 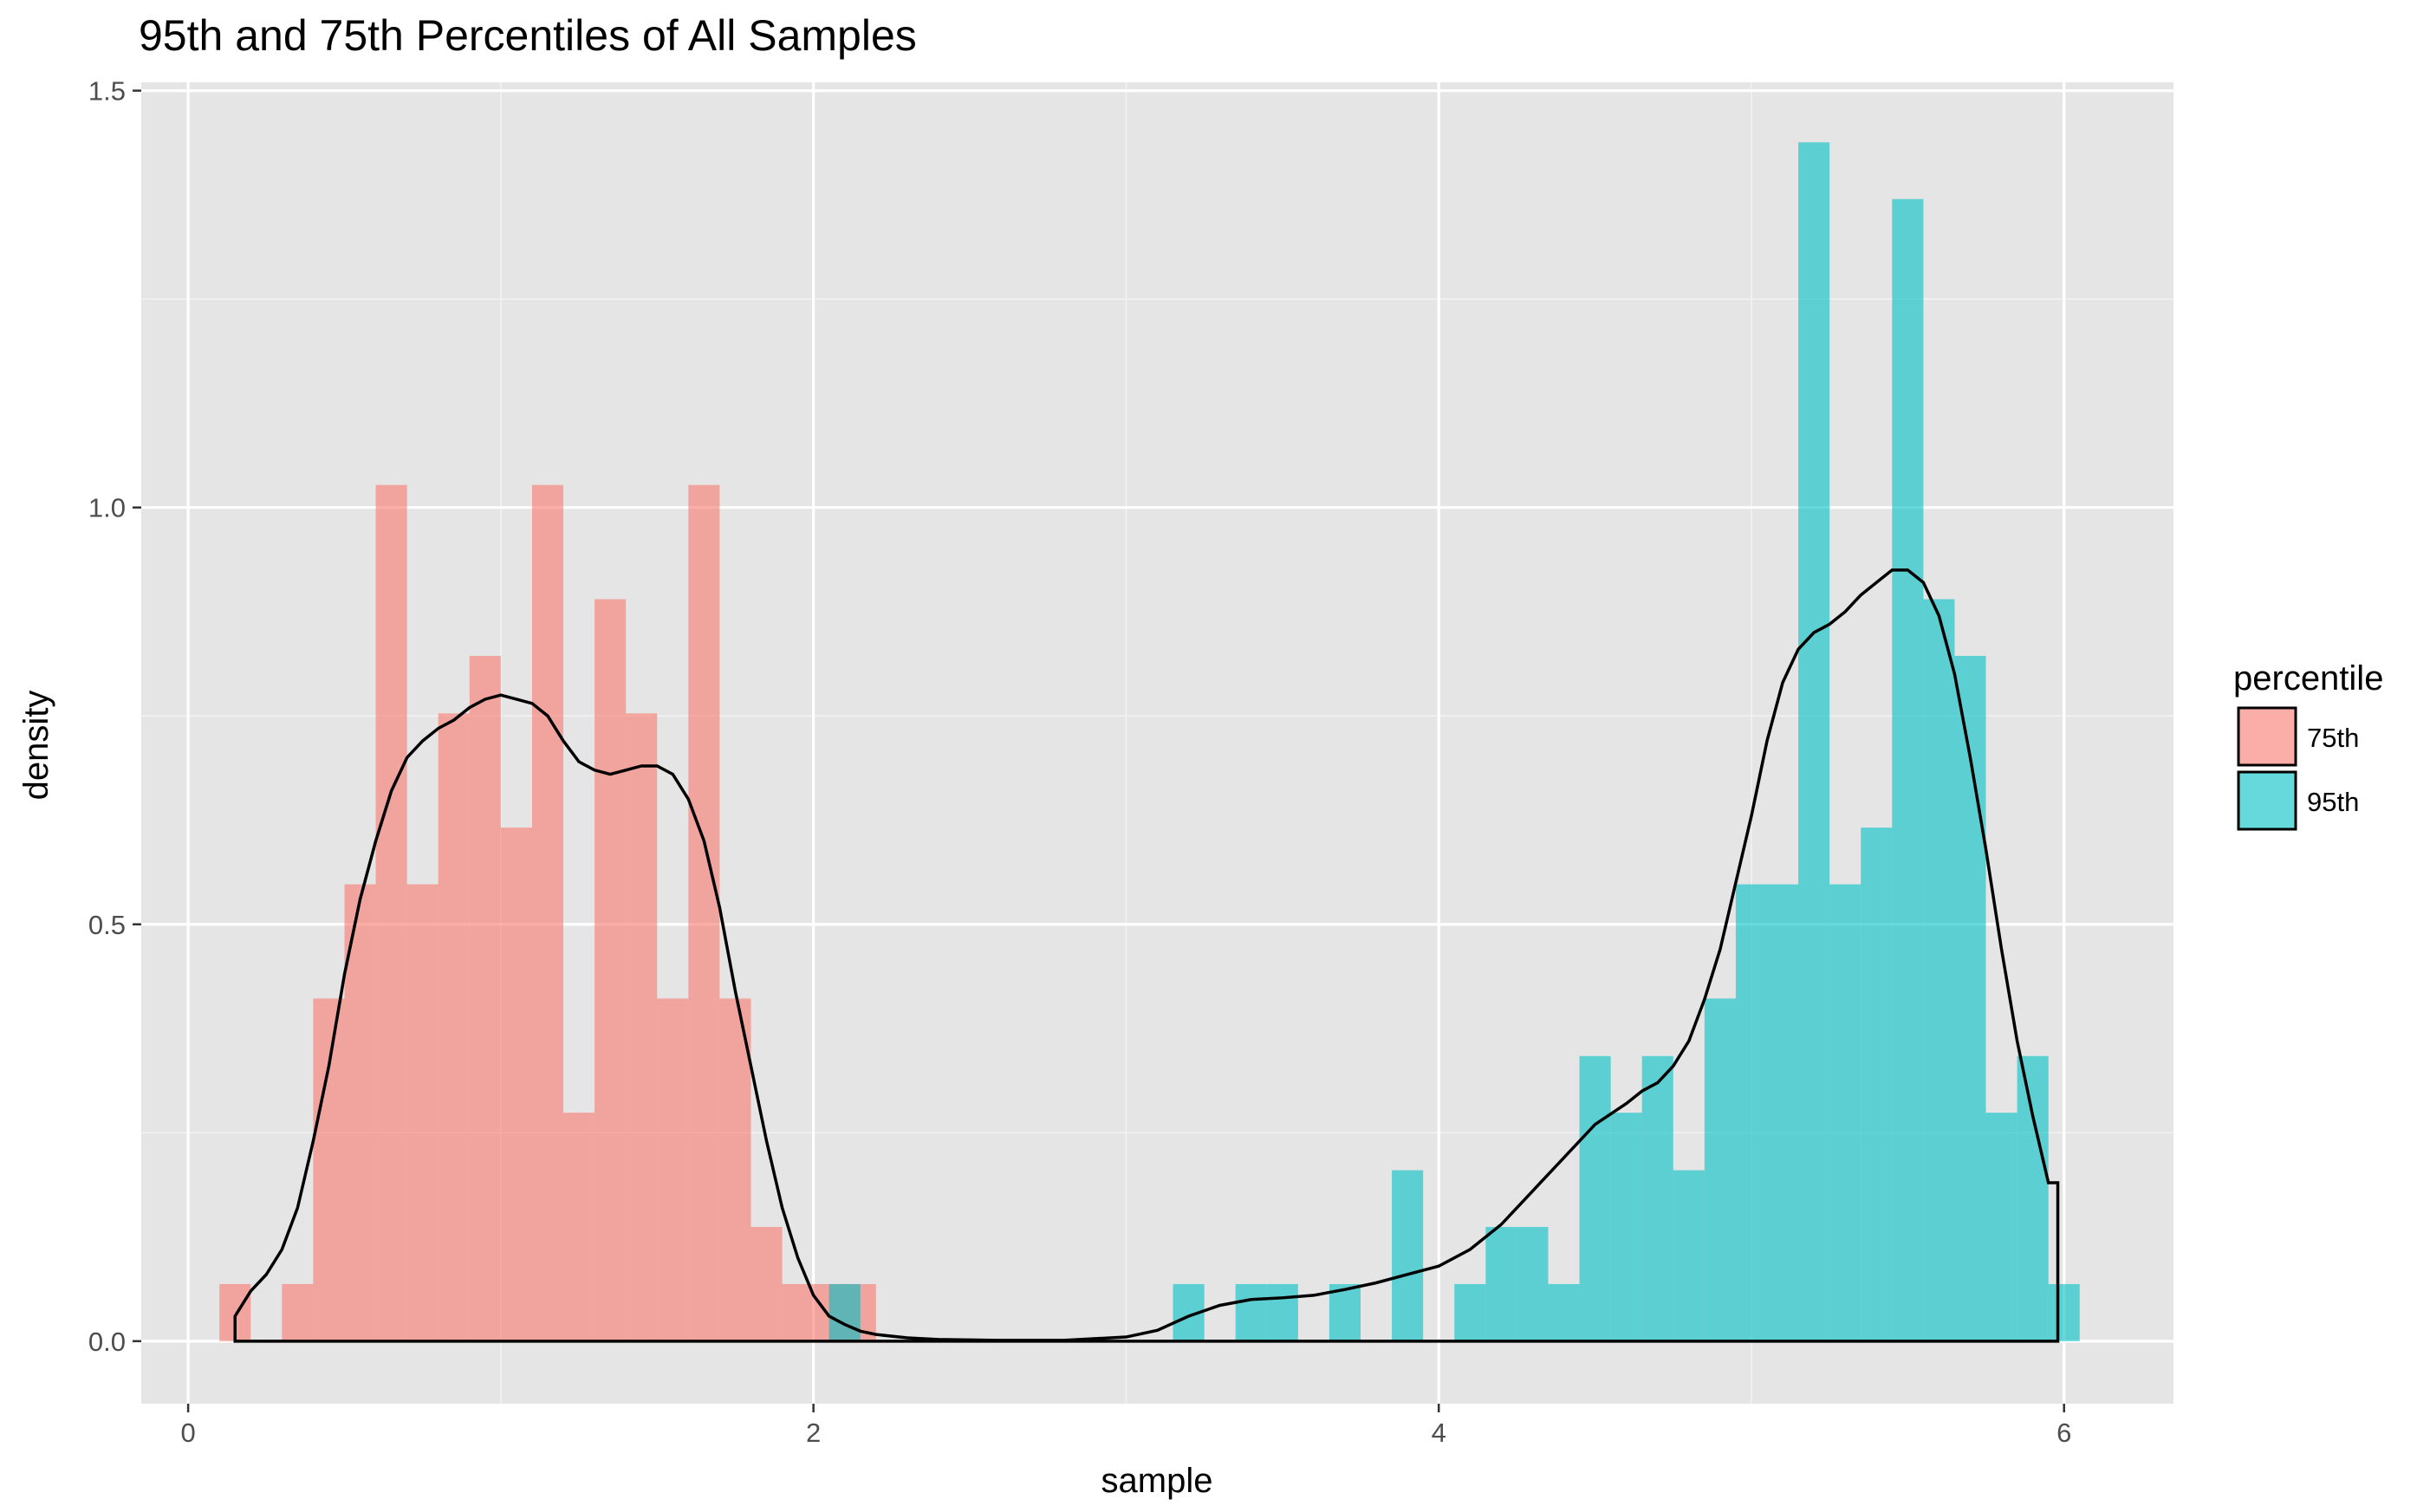 What do you see at coordinates (1439, 1433) in the screenshot?
I see `x-tick-label: 4` at bounding box center [1439, 1433].